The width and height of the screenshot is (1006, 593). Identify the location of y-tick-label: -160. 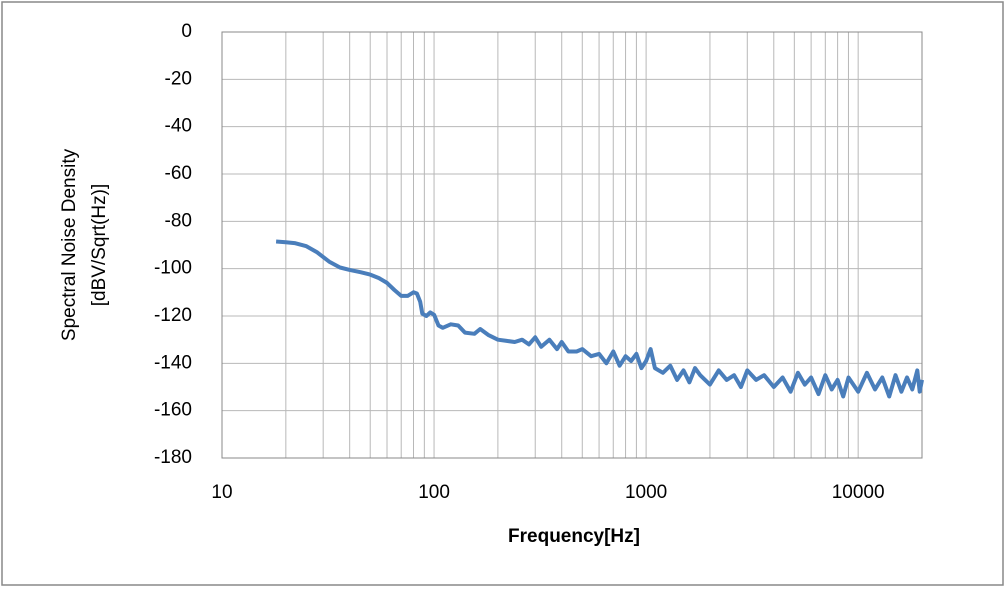
(173, 410).